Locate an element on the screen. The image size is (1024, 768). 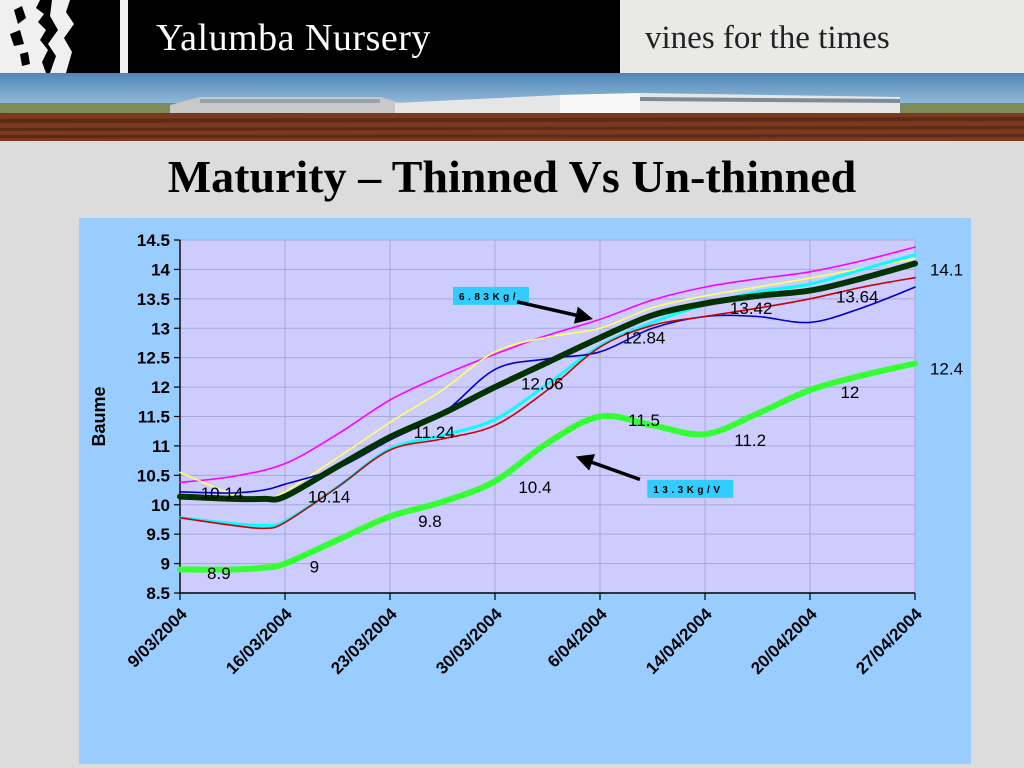
data-label: 13.64 is located at coordinates (857, 296).